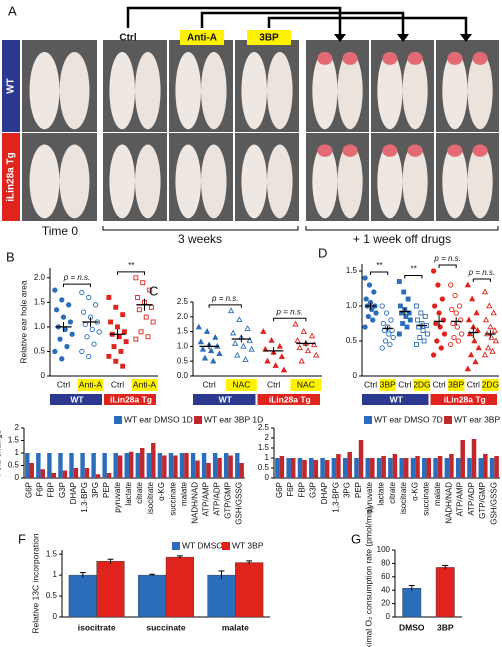 The height and width of the screenshot is (647, 502). What do you see at coordinates (228, 500) in the screenshot?
I see `x-tick-label: GTP/GMP` at bounding box center [228, 500].